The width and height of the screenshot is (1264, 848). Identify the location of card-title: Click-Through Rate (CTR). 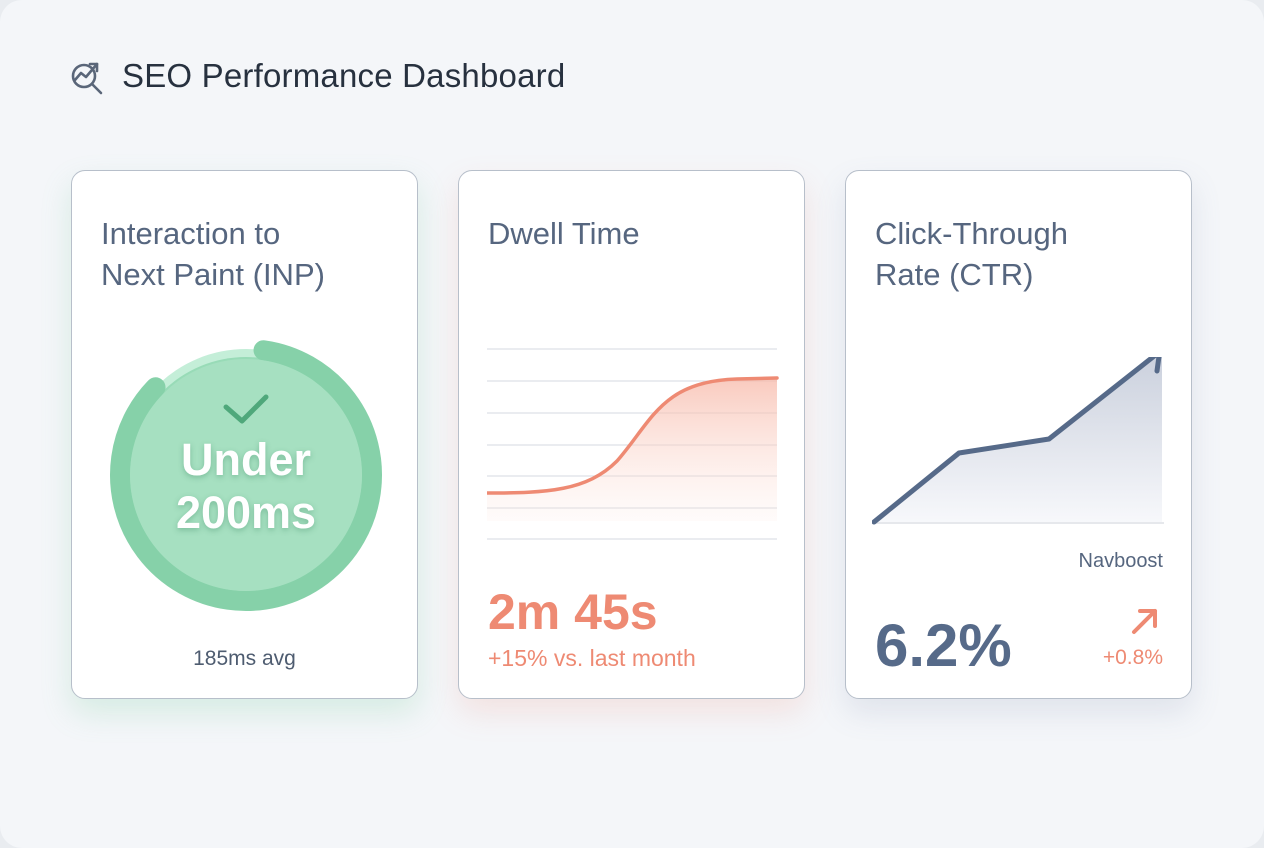
(971, 254).